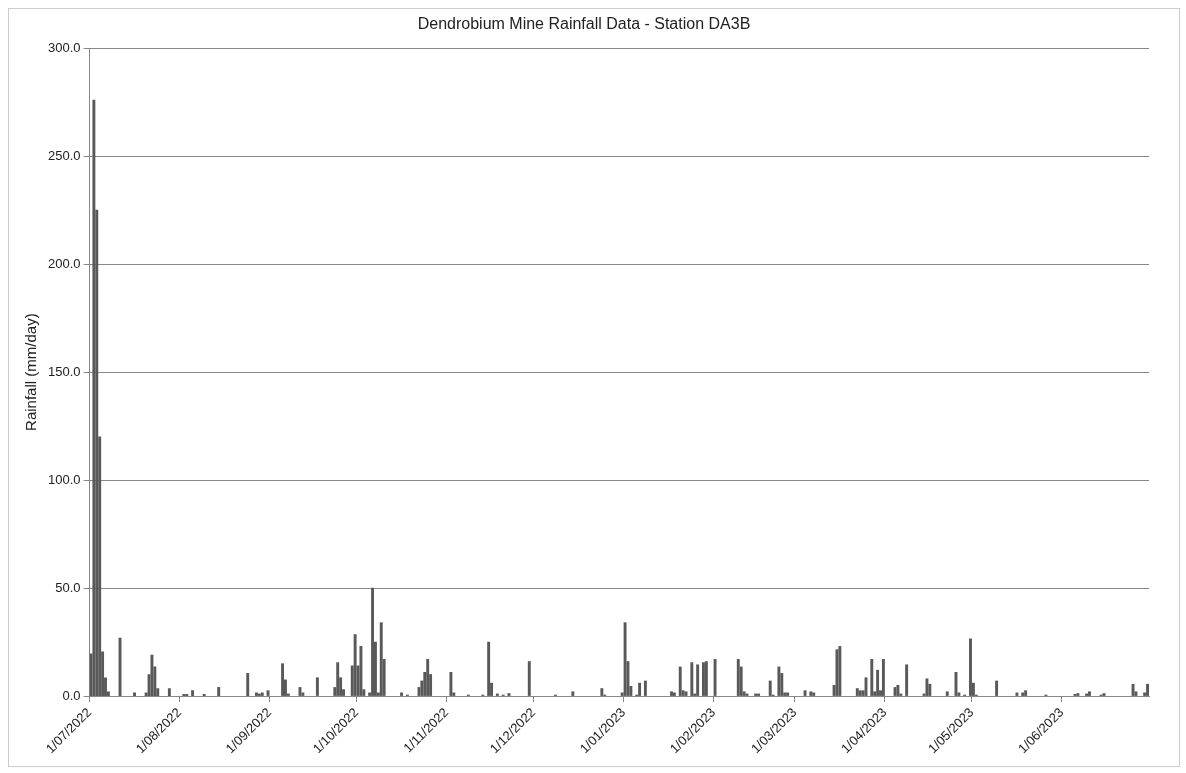  Describe the element at coordinates (68, 587) in the screenshot. I see `y-tick-label: 50.0` at that location.